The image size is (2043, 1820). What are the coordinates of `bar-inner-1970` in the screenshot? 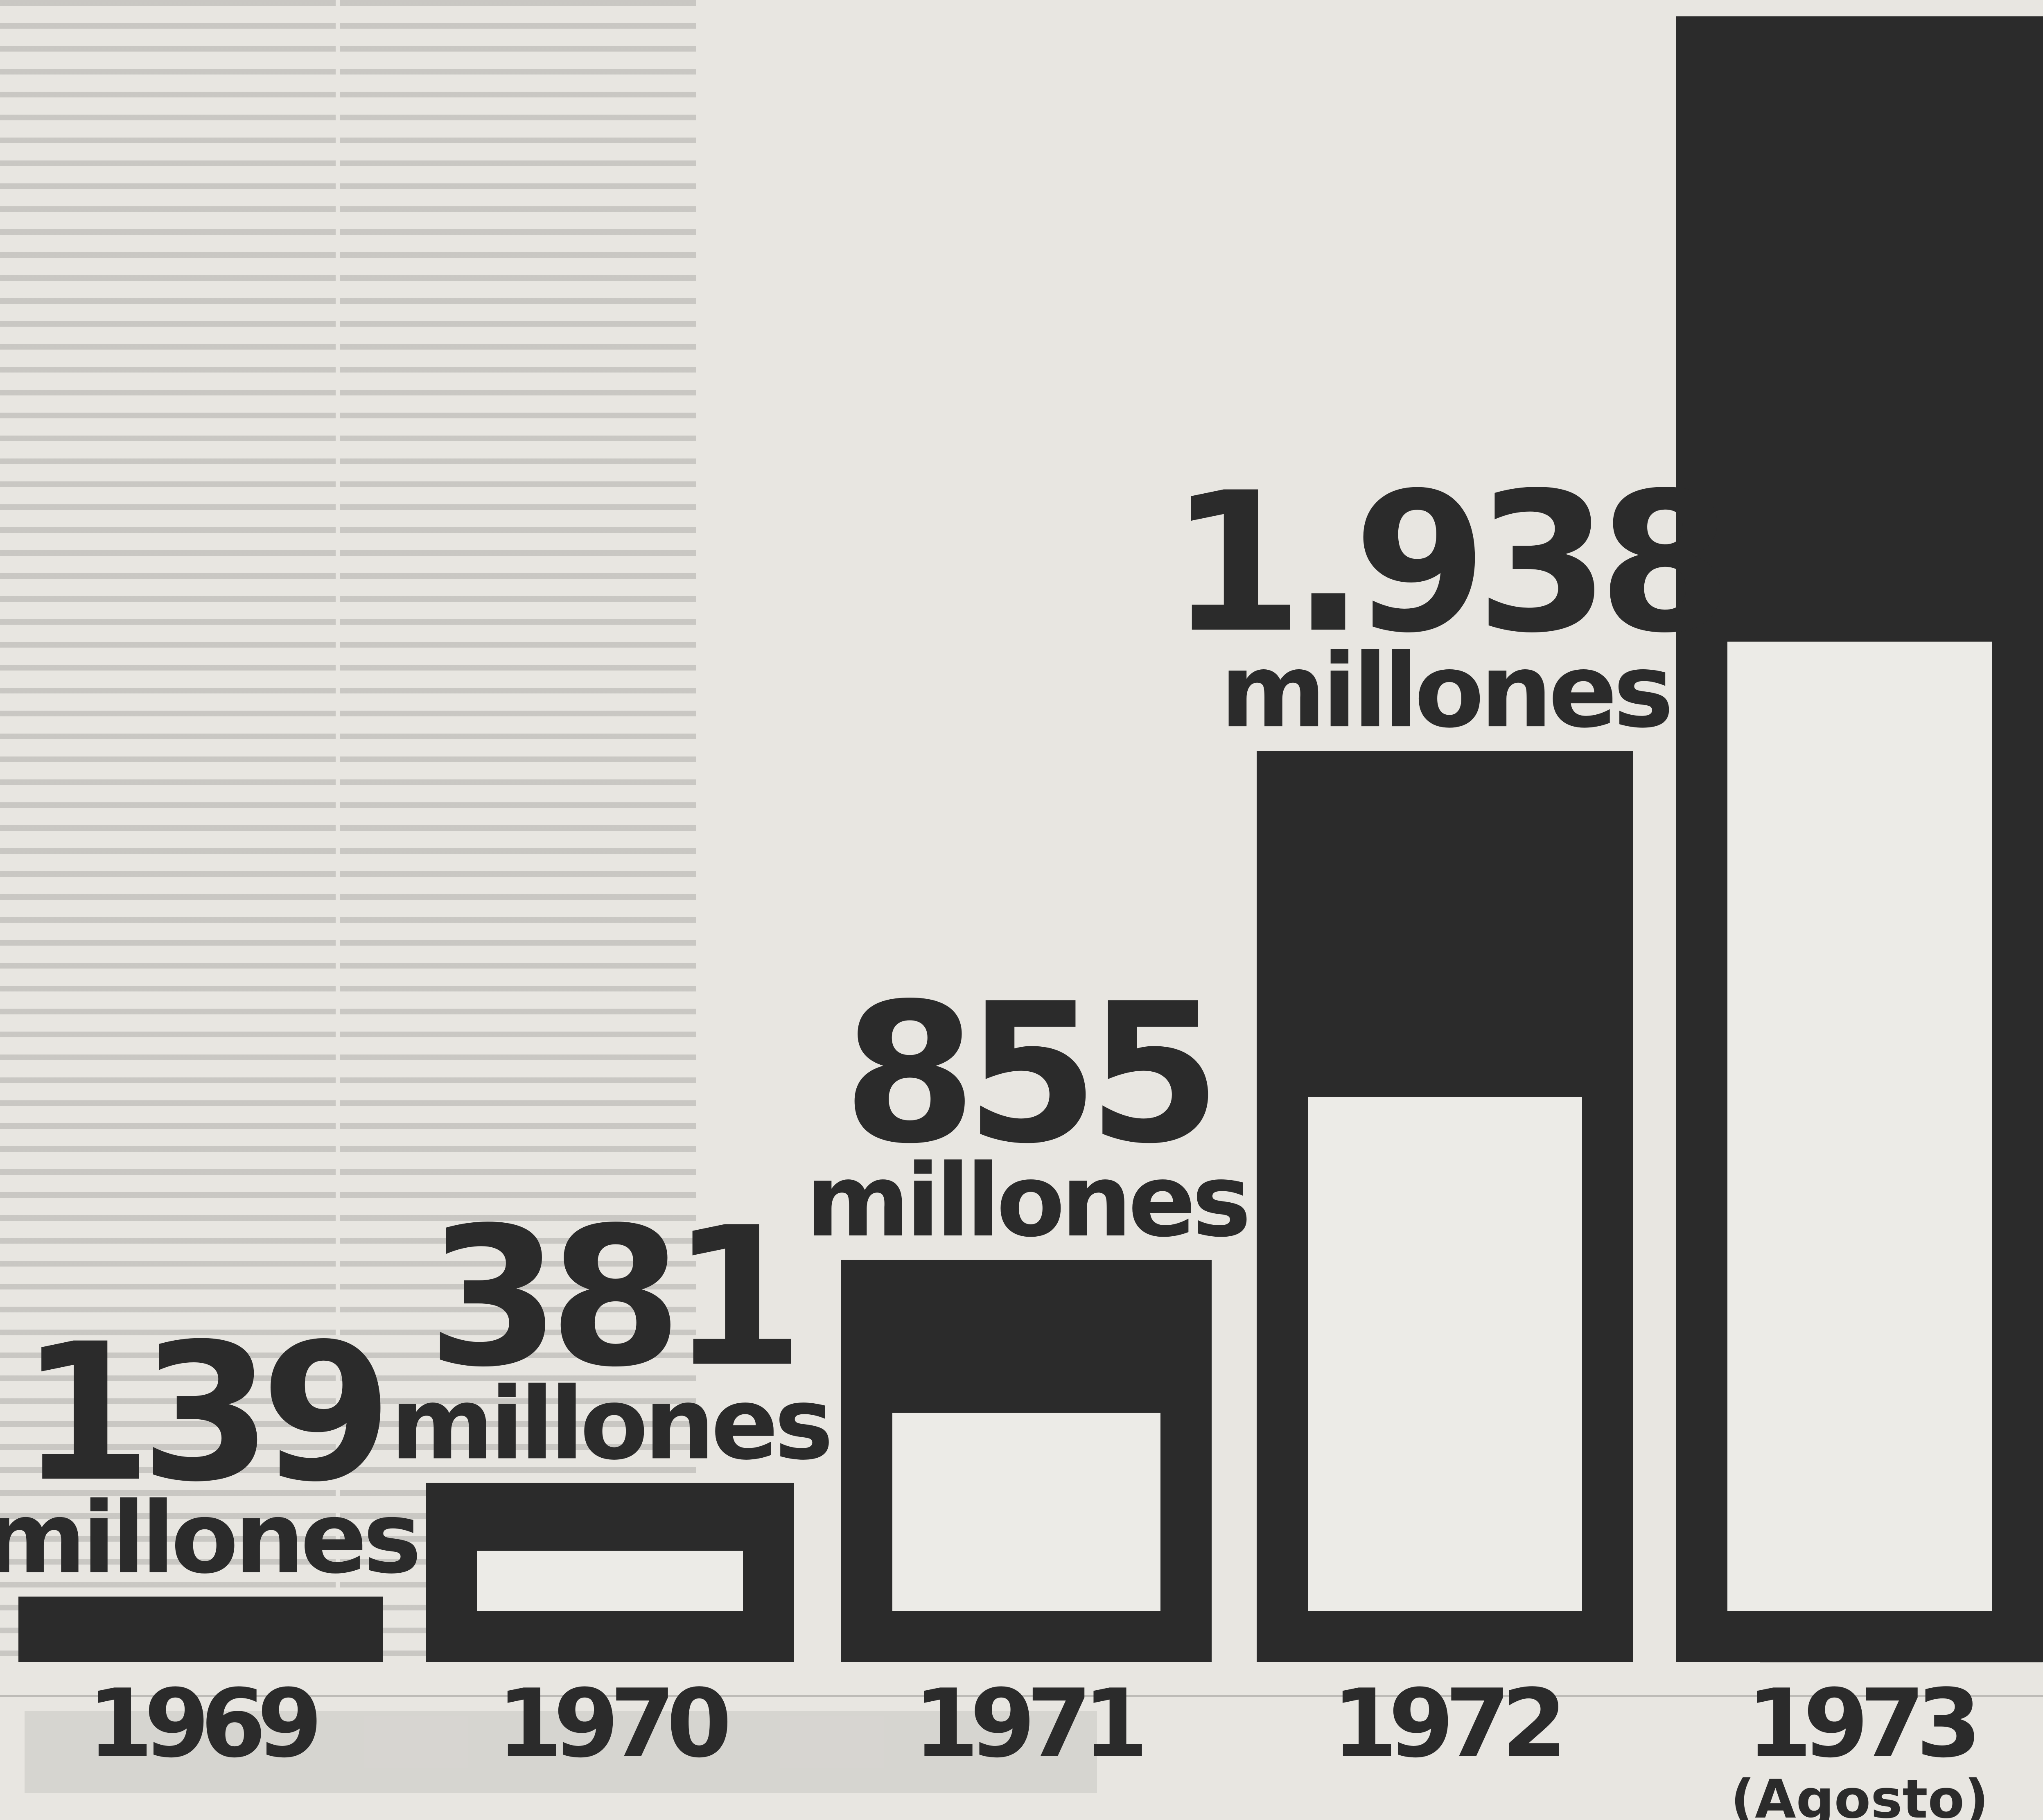 It's located at (610, 1581).